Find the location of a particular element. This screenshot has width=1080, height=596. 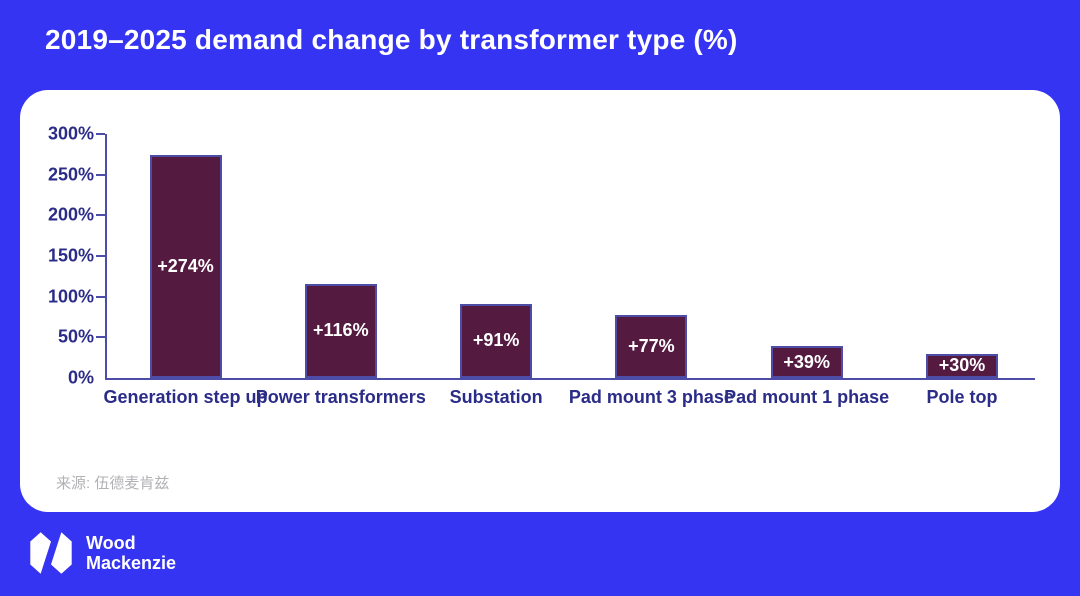

x-axis-category-label: Power transformers is located at coordinates (340, 397).